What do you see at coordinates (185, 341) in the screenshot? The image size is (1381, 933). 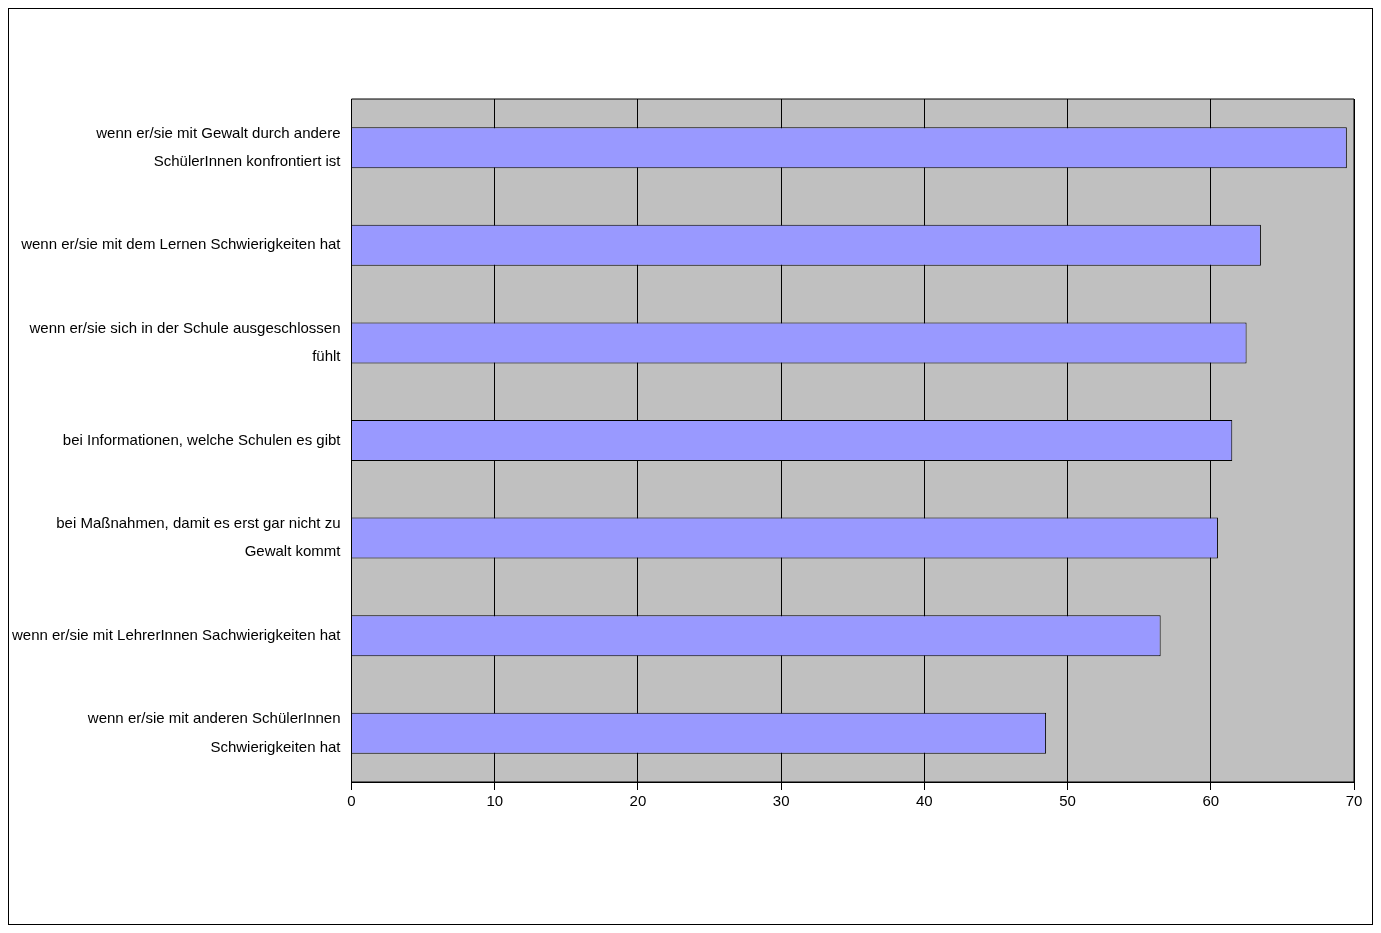 I see `y-tick-label: wenn er/sie sich in der Schule ausgeschlossen fühlt` at bounding box center [185, 341].